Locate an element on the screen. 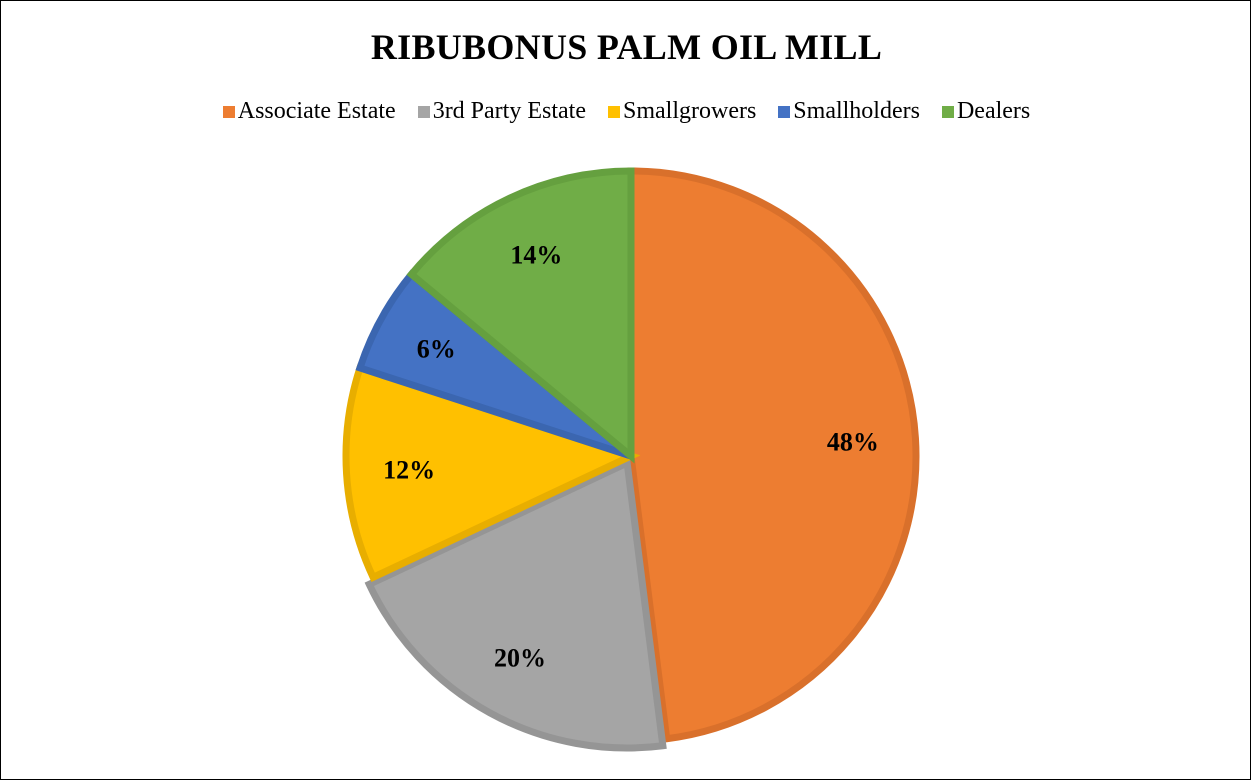 The image size is (1253, 780). legend-swatch-associate-estate is located at coordinates (228, 111).